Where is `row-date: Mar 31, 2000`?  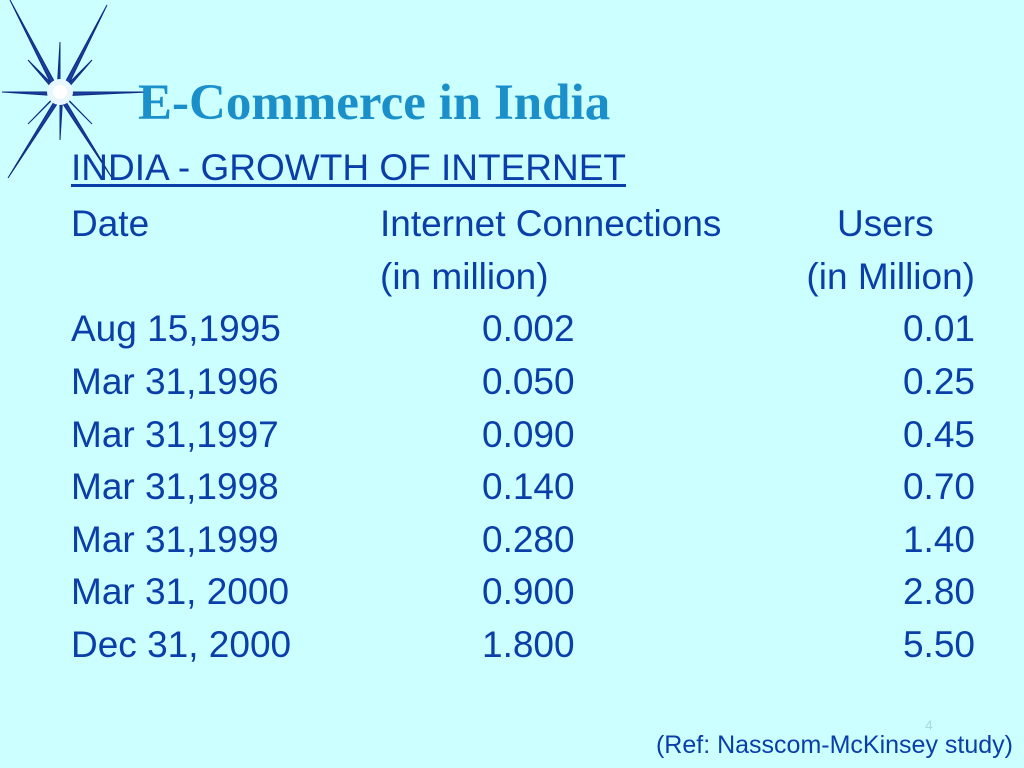 row-date: Mar 31, 2000 is located at coordinates (180, 591).